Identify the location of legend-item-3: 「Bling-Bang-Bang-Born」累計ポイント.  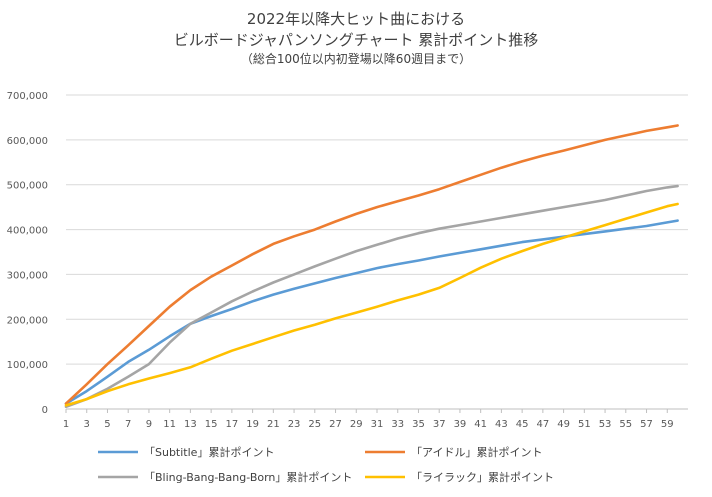
(225, 477).